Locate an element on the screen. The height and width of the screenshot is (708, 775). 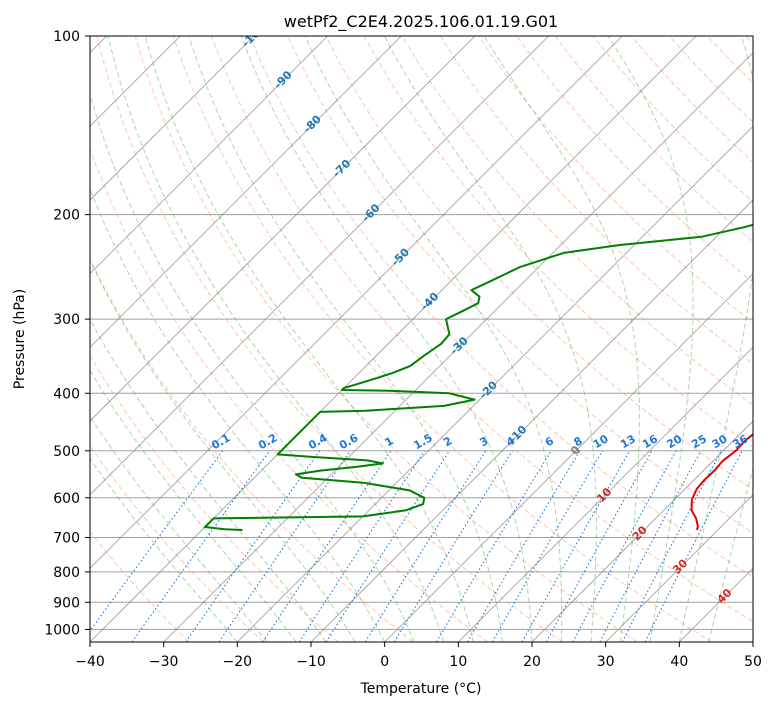
x-tick-label: 0 is located at coordinates (384, 662).